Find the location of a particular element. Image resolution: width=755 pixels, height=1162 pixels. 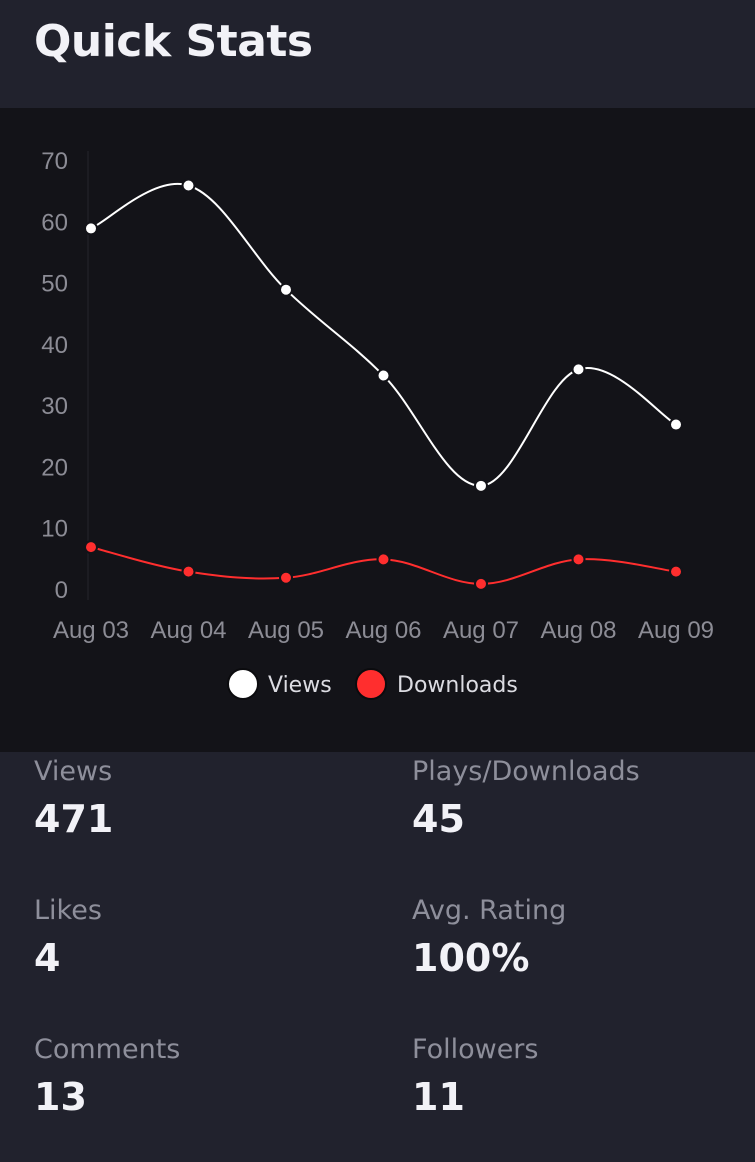

x-tick-label: Aug 05 is located at coordinates (286, 630).